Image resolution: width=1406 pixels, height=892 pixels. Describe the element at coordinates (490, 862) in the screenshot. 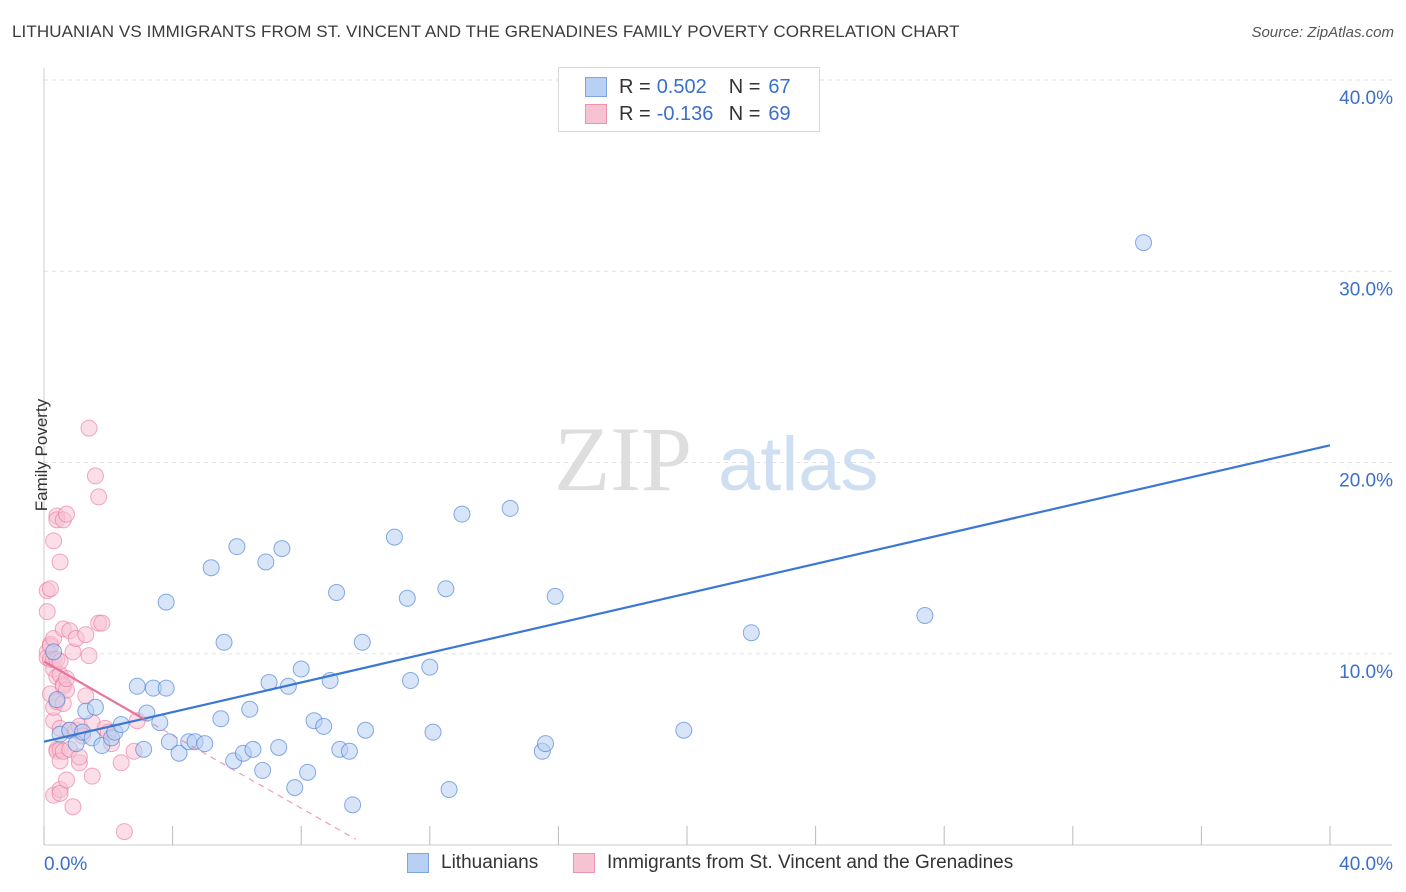

I see `legend-label-lithuanians: Lithuanians` at that location.